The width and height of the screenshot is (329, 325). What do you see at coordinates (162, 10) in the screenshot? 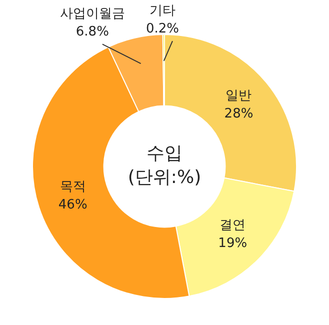
I see `slice-label: 기타` at bounding box center [162, 10].